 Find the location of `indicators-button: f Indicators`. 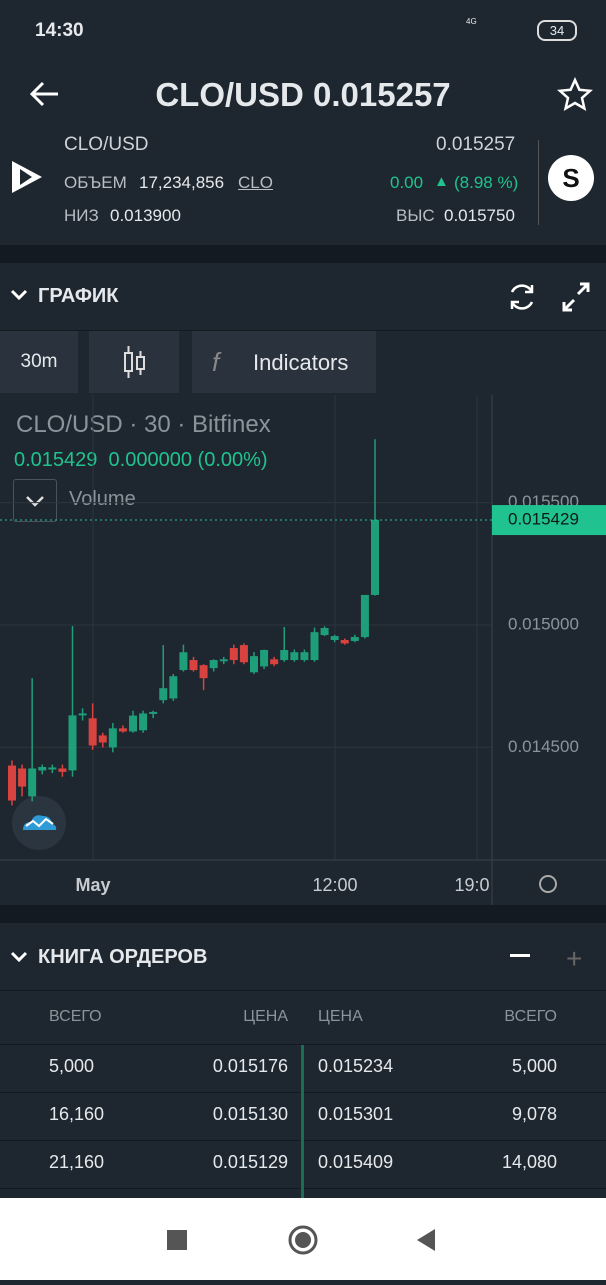

indicators-button: f Indicators is located at coordinates (284, 362).